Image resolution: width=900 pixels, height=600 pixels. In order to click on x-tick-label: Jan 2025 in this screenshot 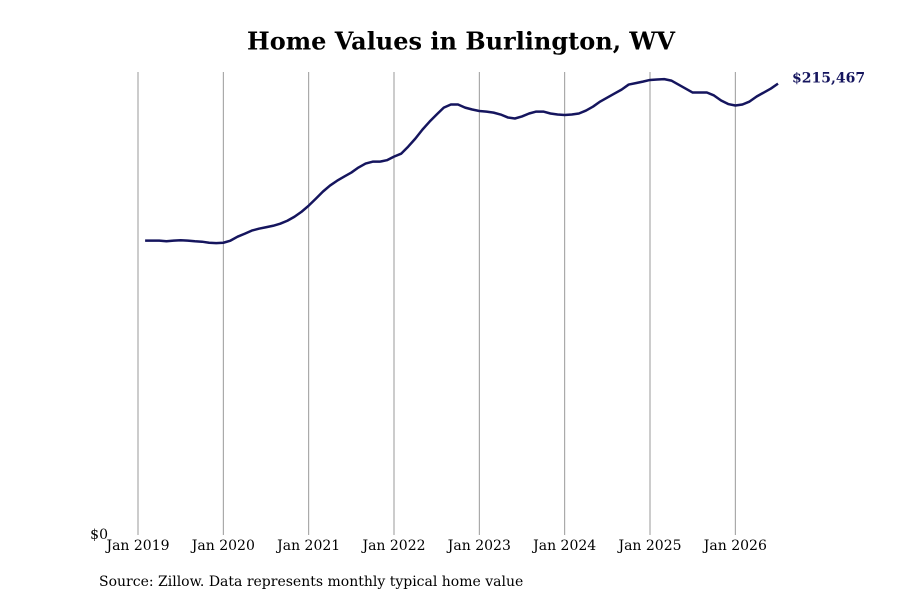, I will do `click(648, 546)`.